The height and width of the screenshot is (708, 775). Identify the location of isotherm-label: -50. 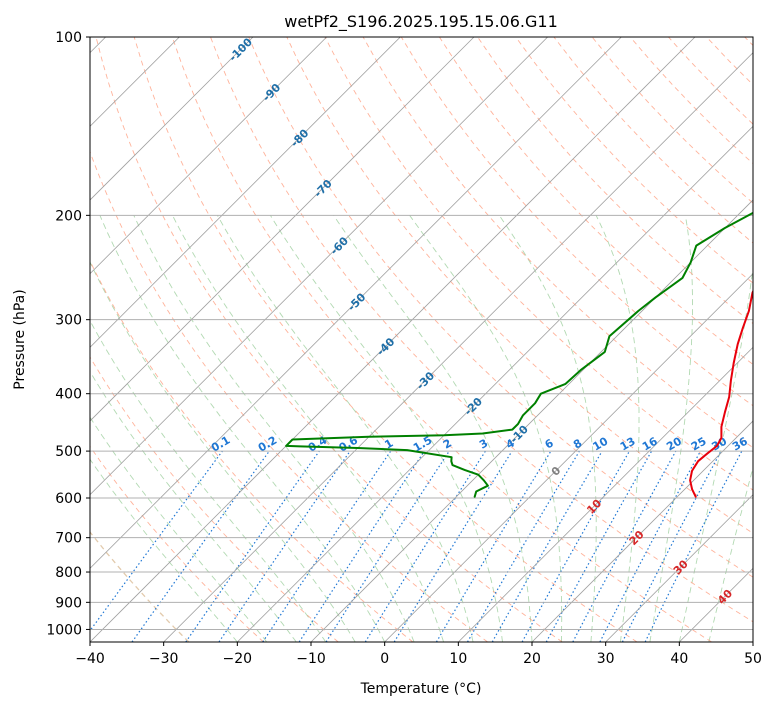
(356, 301).